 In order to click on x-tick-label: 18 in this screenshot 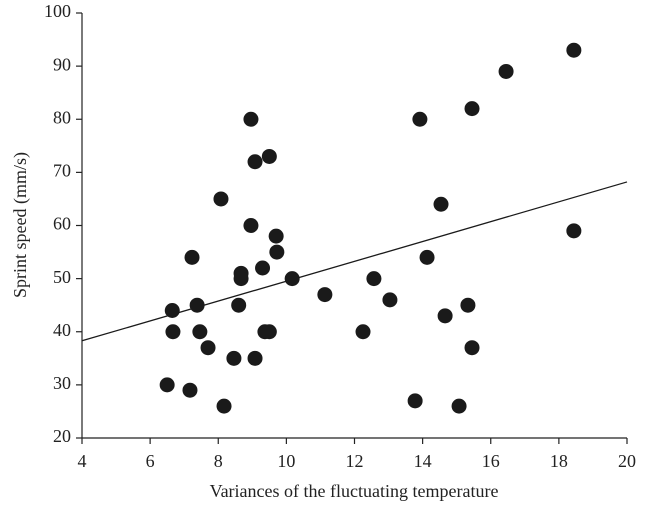, I will do `click(559, 461)`.